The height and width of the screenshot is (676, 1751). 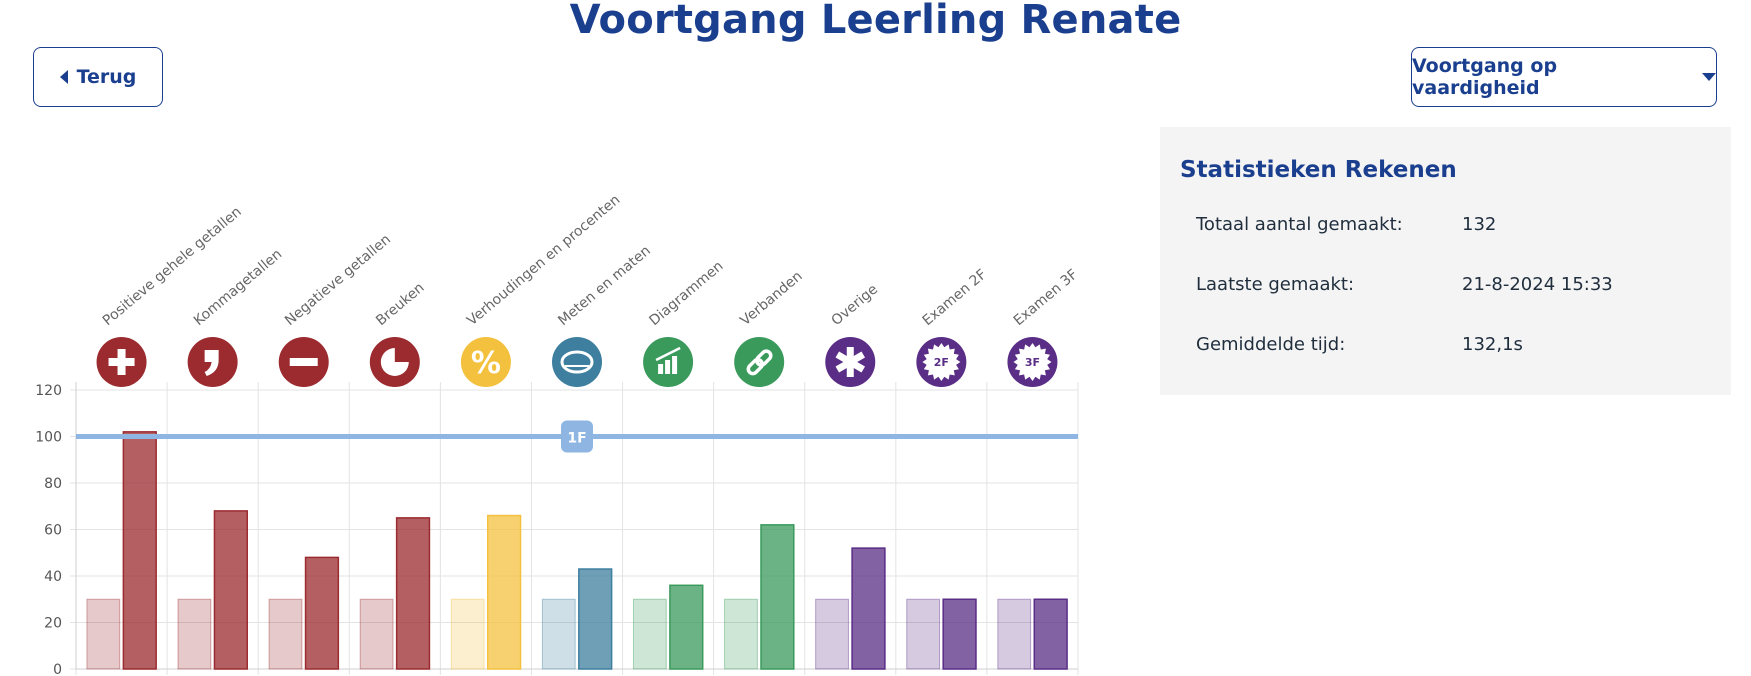 I want to click on category-label: Verhoudingen en procenten, so click(x=543, y=260).